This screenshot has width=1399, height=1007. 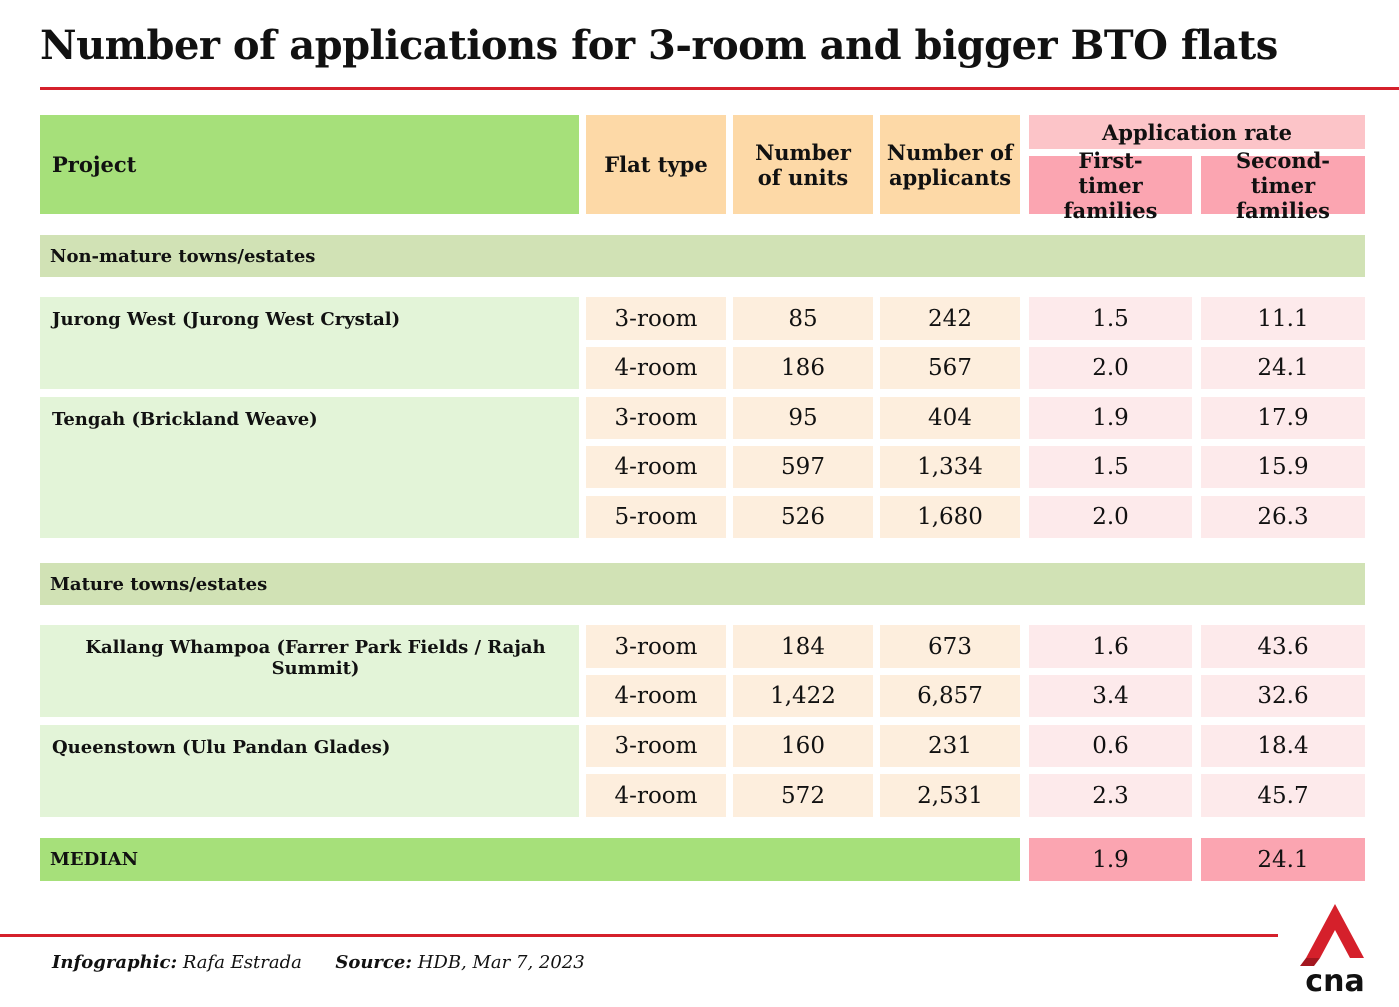 What do you see at coordinates (1283, 746) in the screenshot?
I see `second-timer-rate-cell: 18.4` at bounding box center [1283, 746].